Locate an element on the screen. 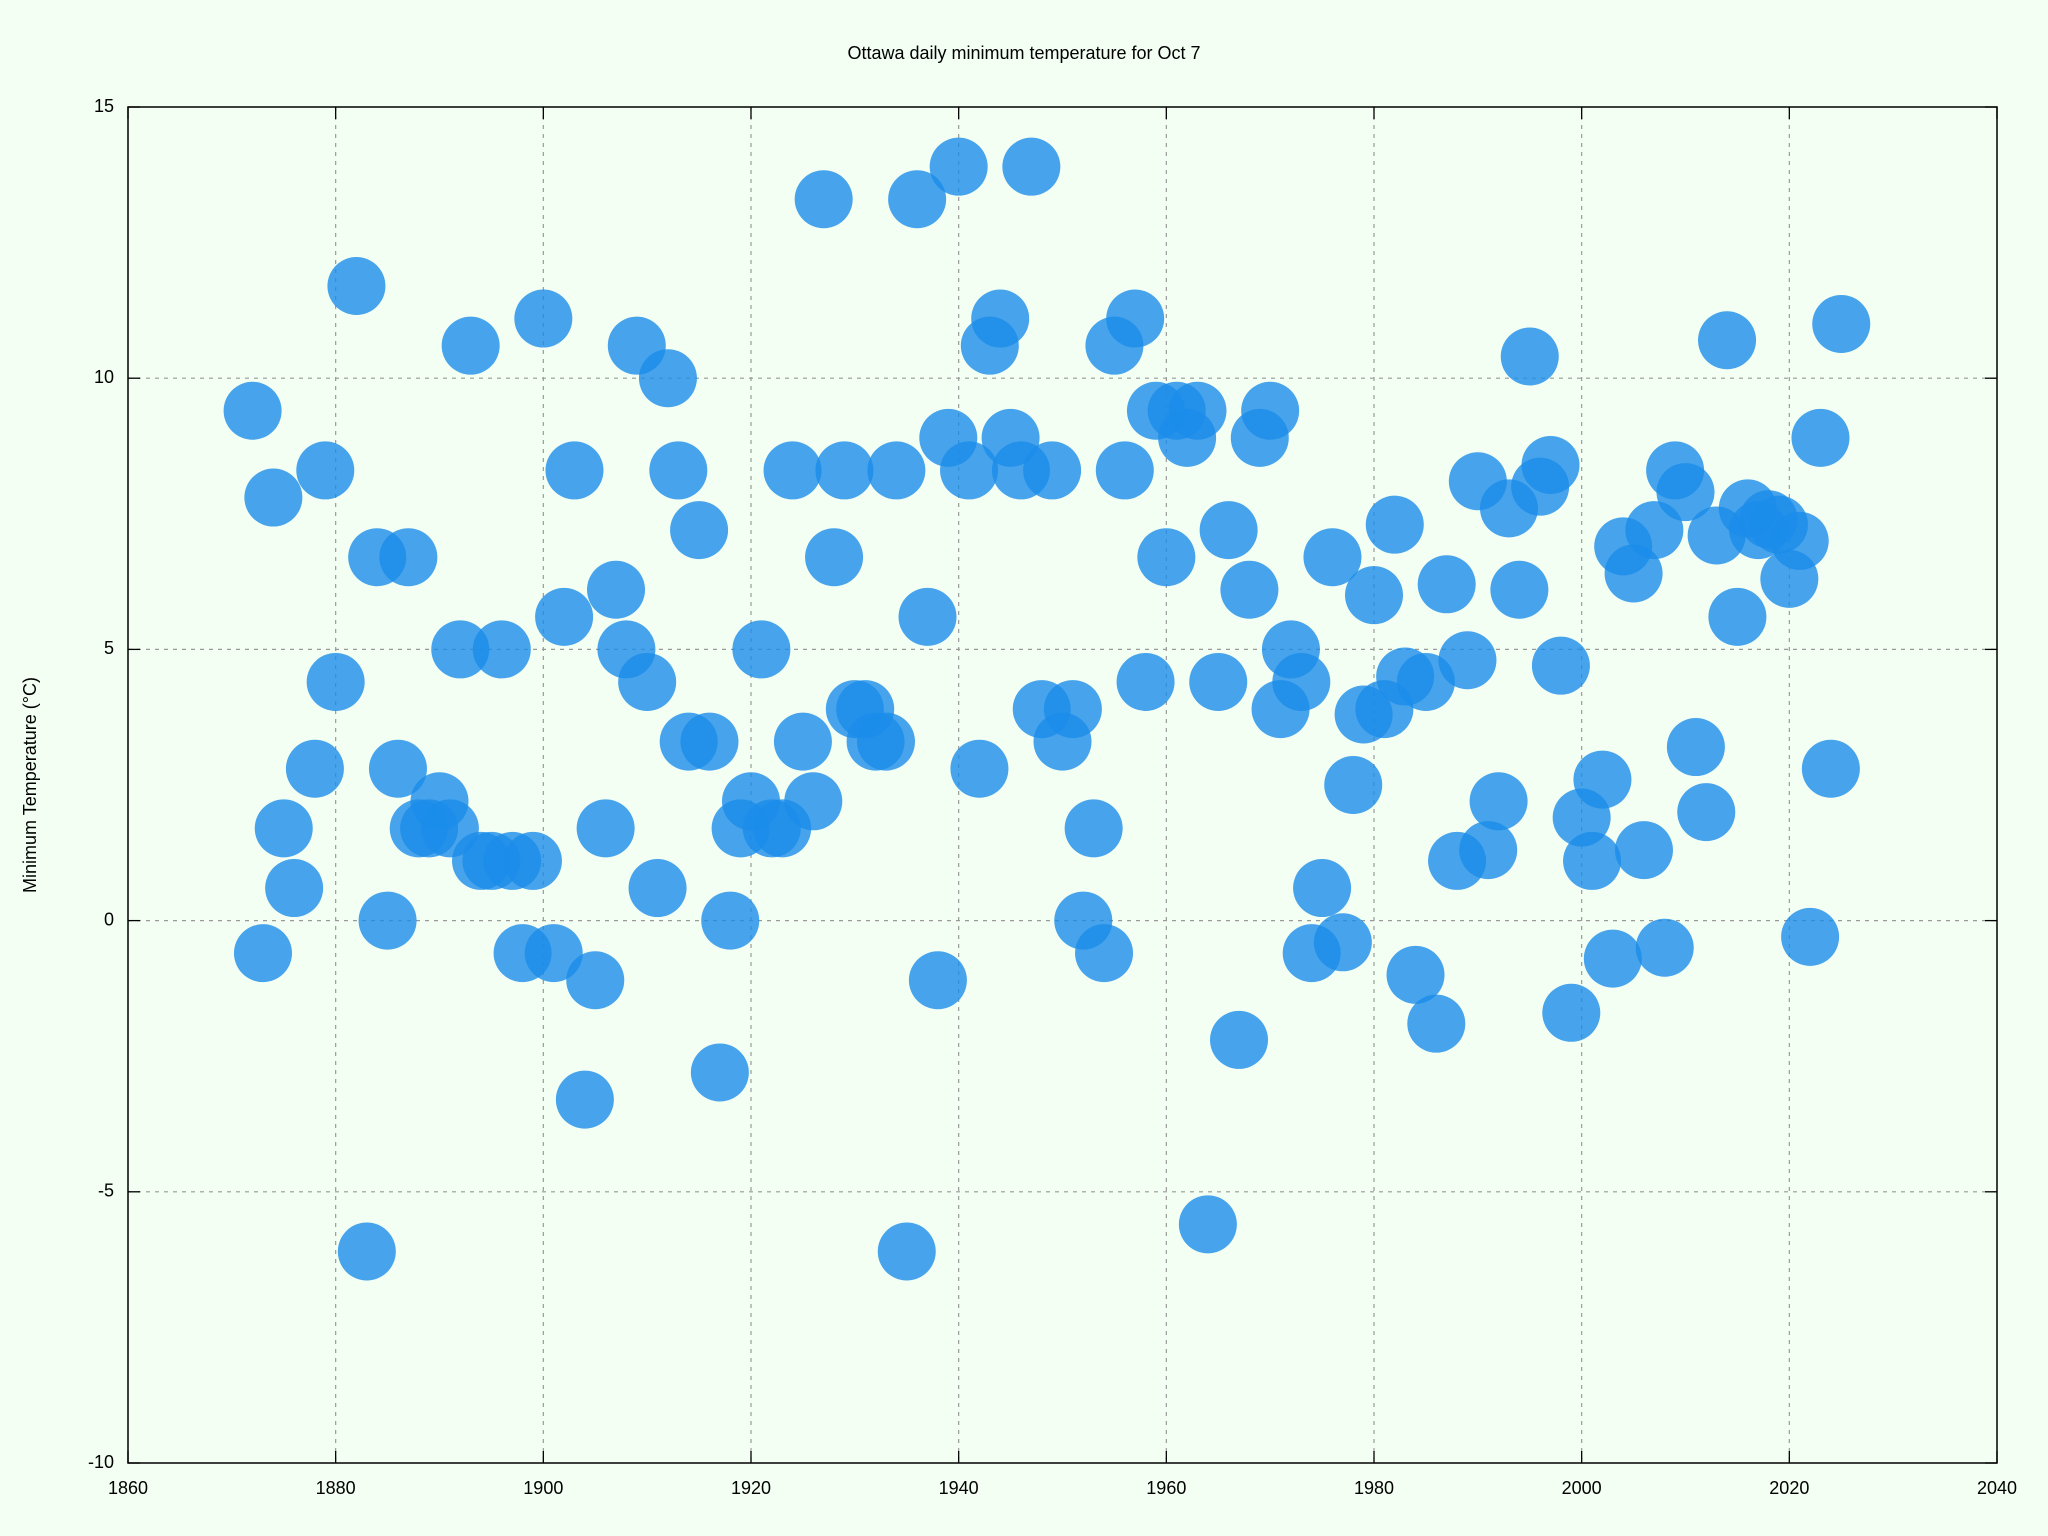 The width and height of the screenshot is (2048, 1536). y-tick-label: 10 is located at coordinates (104, 377).